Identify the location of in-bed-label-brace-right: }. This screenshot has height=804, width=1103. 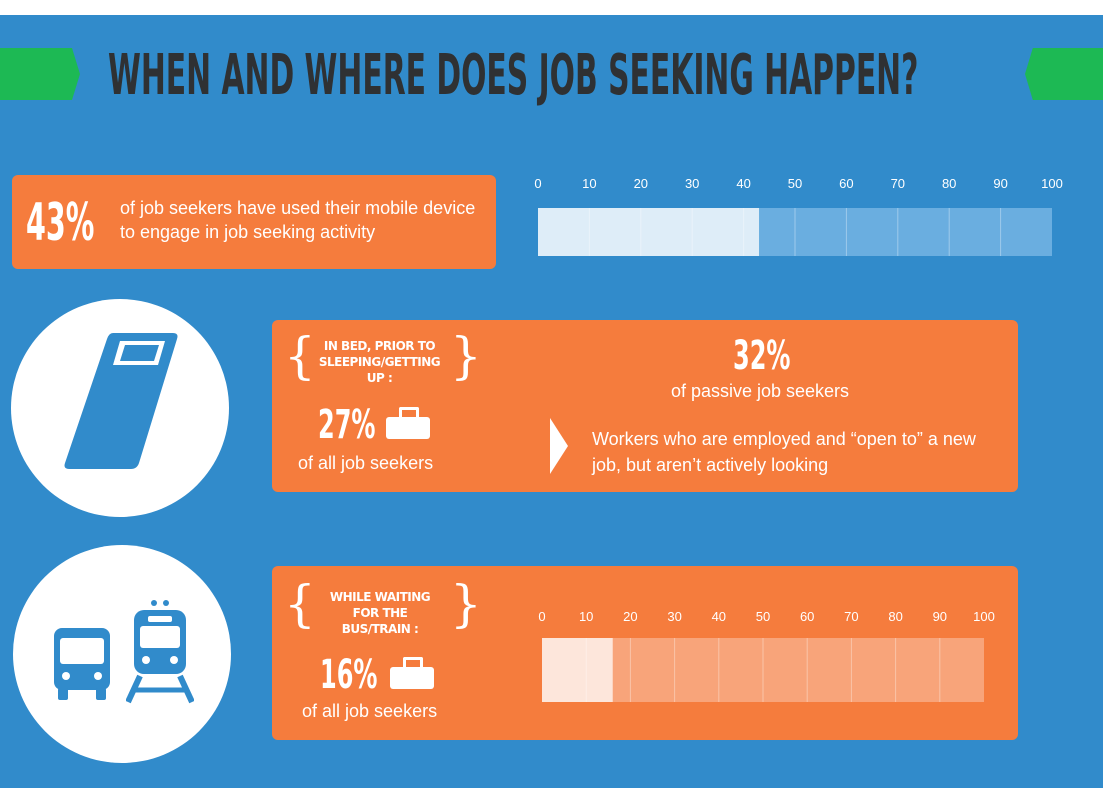
(466, 356).